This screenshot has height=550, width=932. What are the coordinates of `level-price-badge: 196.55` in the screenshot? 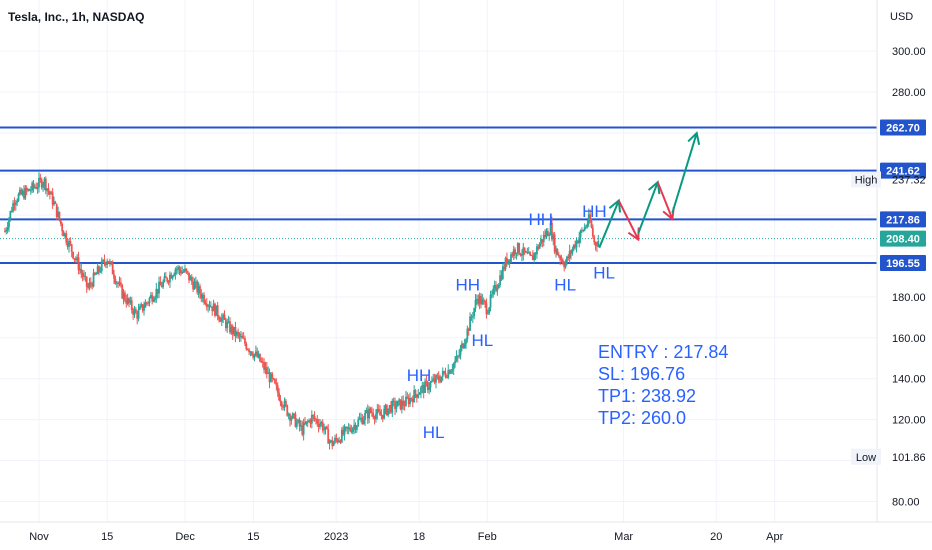 It's located at (903, 262).